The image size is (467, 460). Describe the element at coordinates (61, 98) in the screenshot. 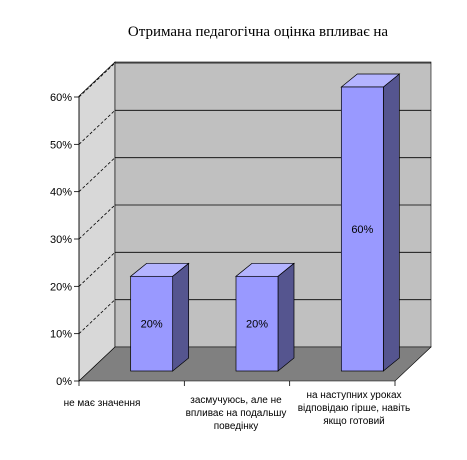

I see `y-tick-label: 60%` at that location.